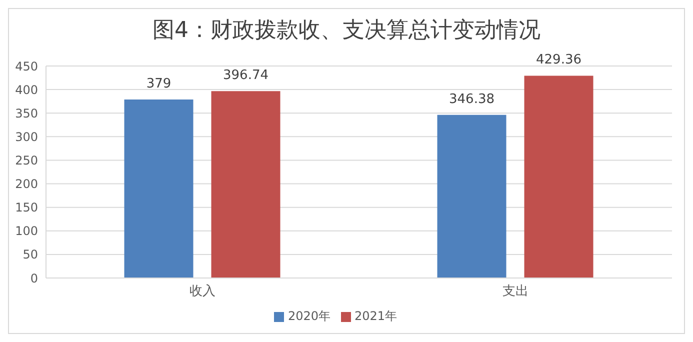 The height and width of the screenshot is (342, 693). Describe the element at coordinates (559, 60) in the screenshot. I see `data-label: 429.36` at that location.